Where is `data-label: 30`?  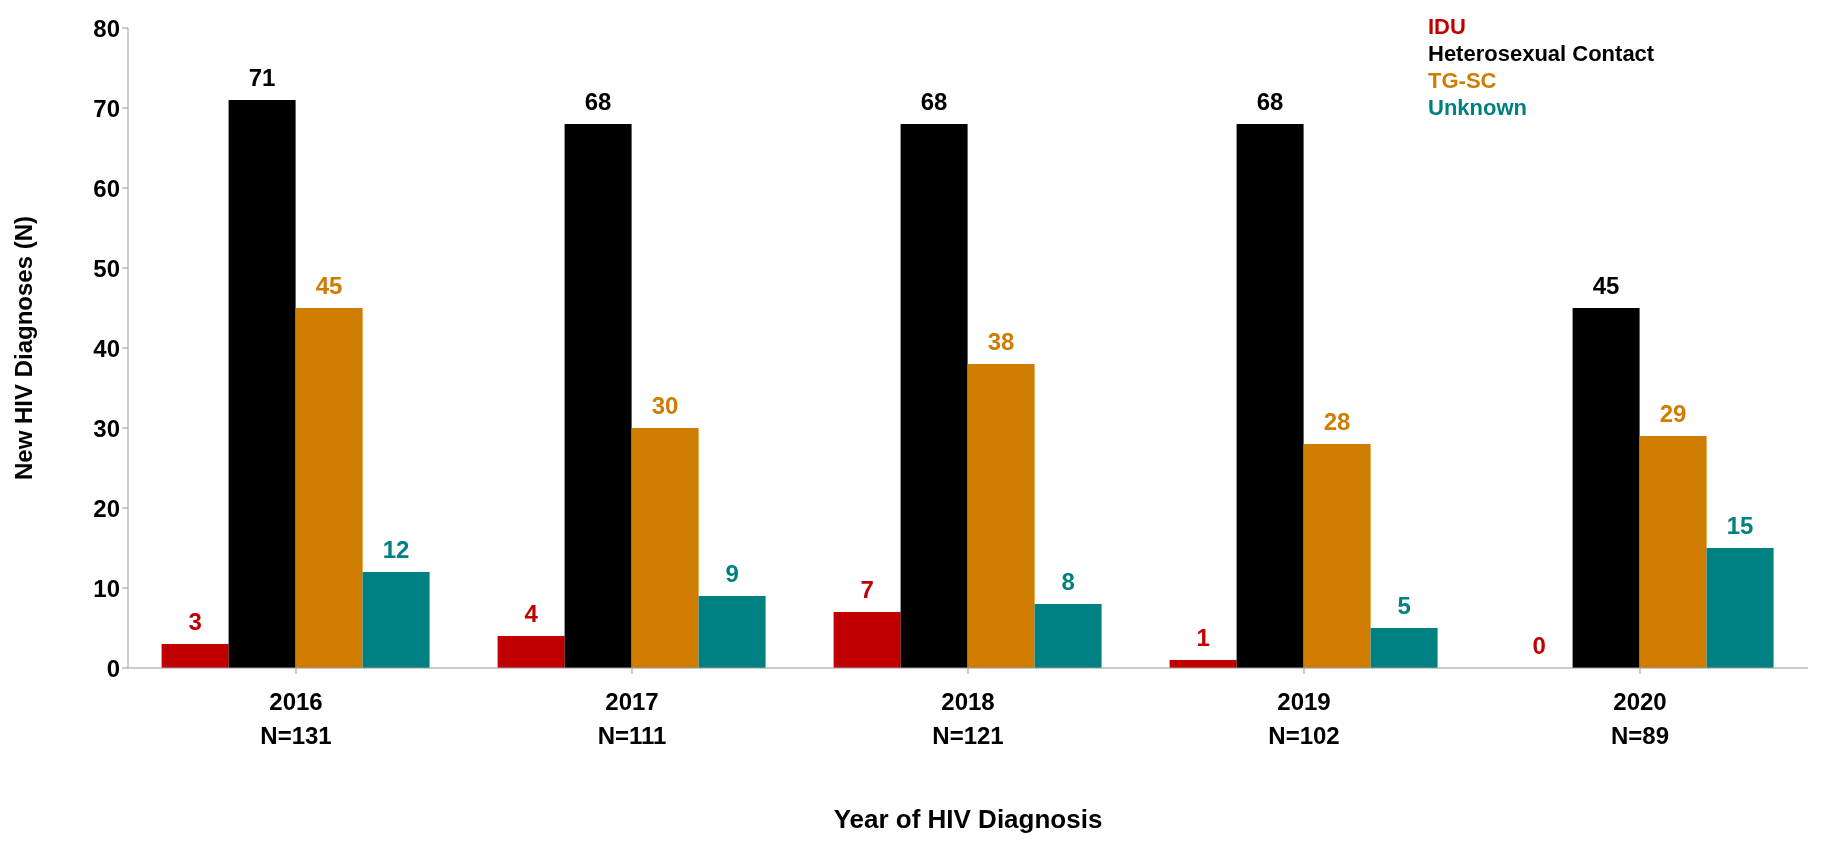 data-label: 30 is located at coordinates (665, 405).